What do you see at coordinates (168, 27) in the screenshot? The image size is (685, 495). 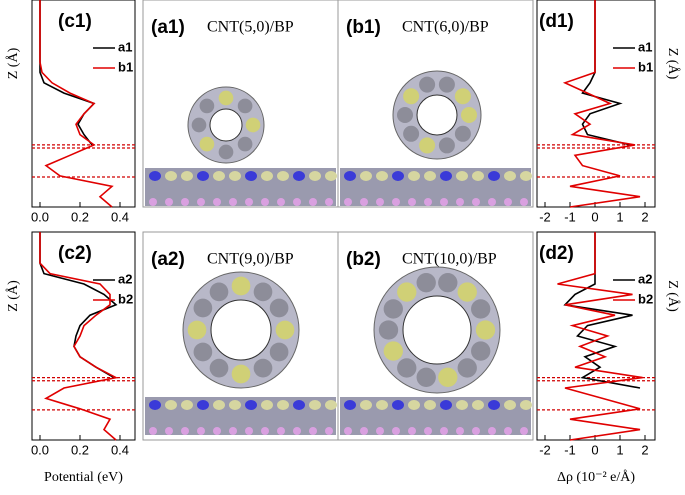 I see `panel-label: (a1)` at bounding box center [168, 27].